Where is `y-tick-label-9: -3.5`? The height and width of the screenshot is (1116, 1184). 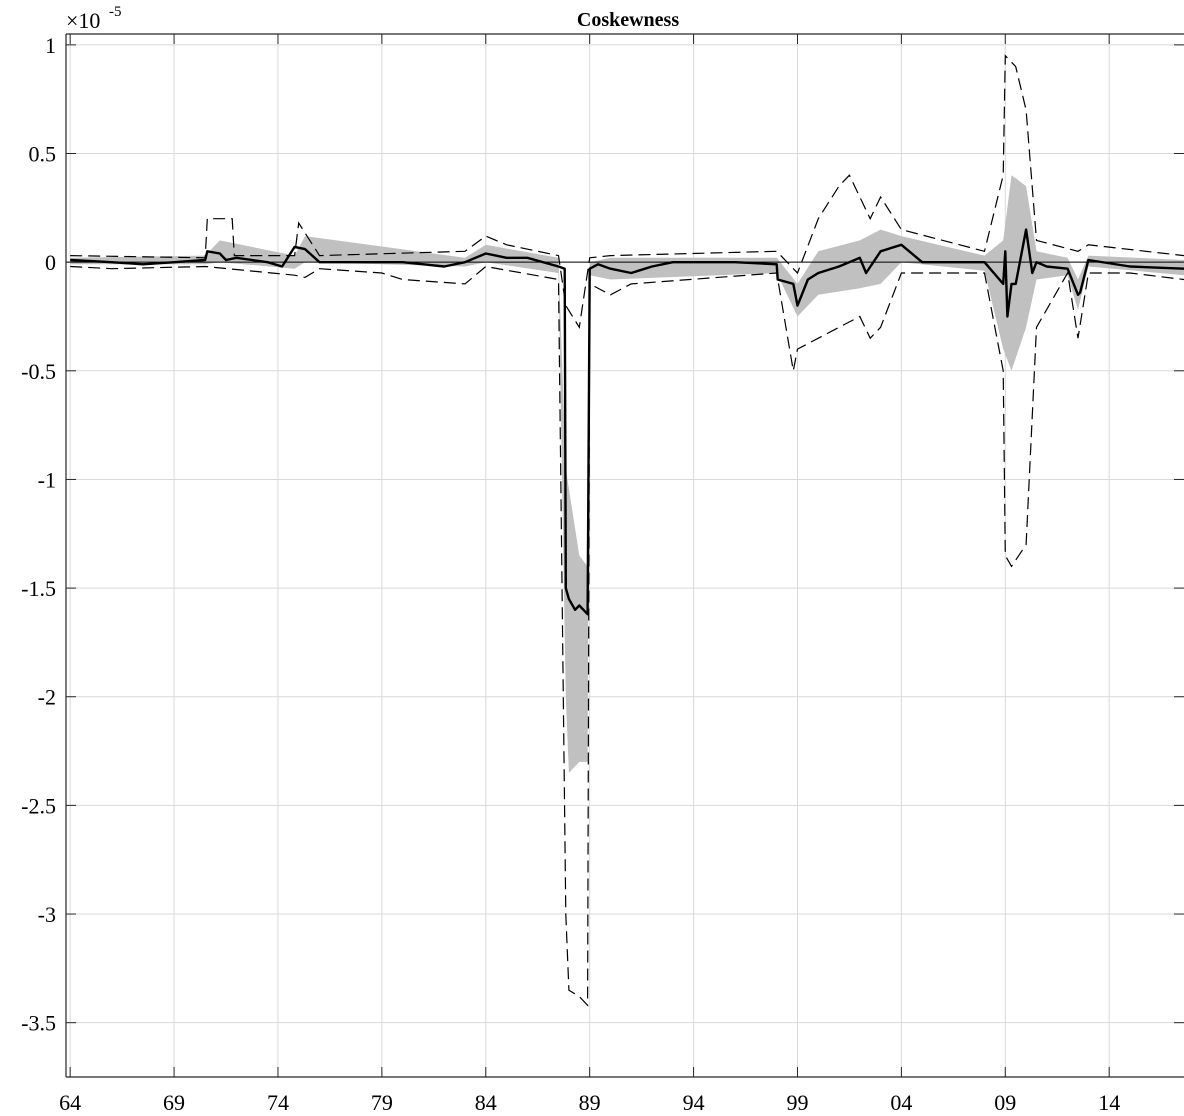 y-tick-label-9: -3.5 is located at coordinates (38, 1023).